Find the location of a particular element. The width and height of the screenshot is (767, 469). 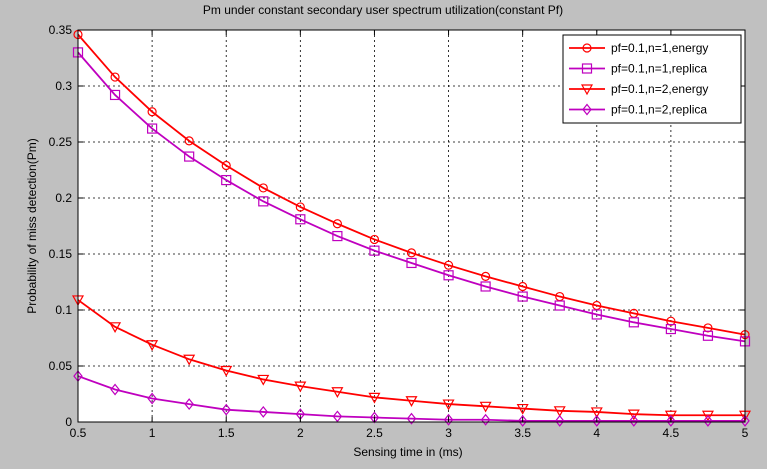

legend-entry-label: pf=0.1,n=1,energy is located at coordinates (659, 48).